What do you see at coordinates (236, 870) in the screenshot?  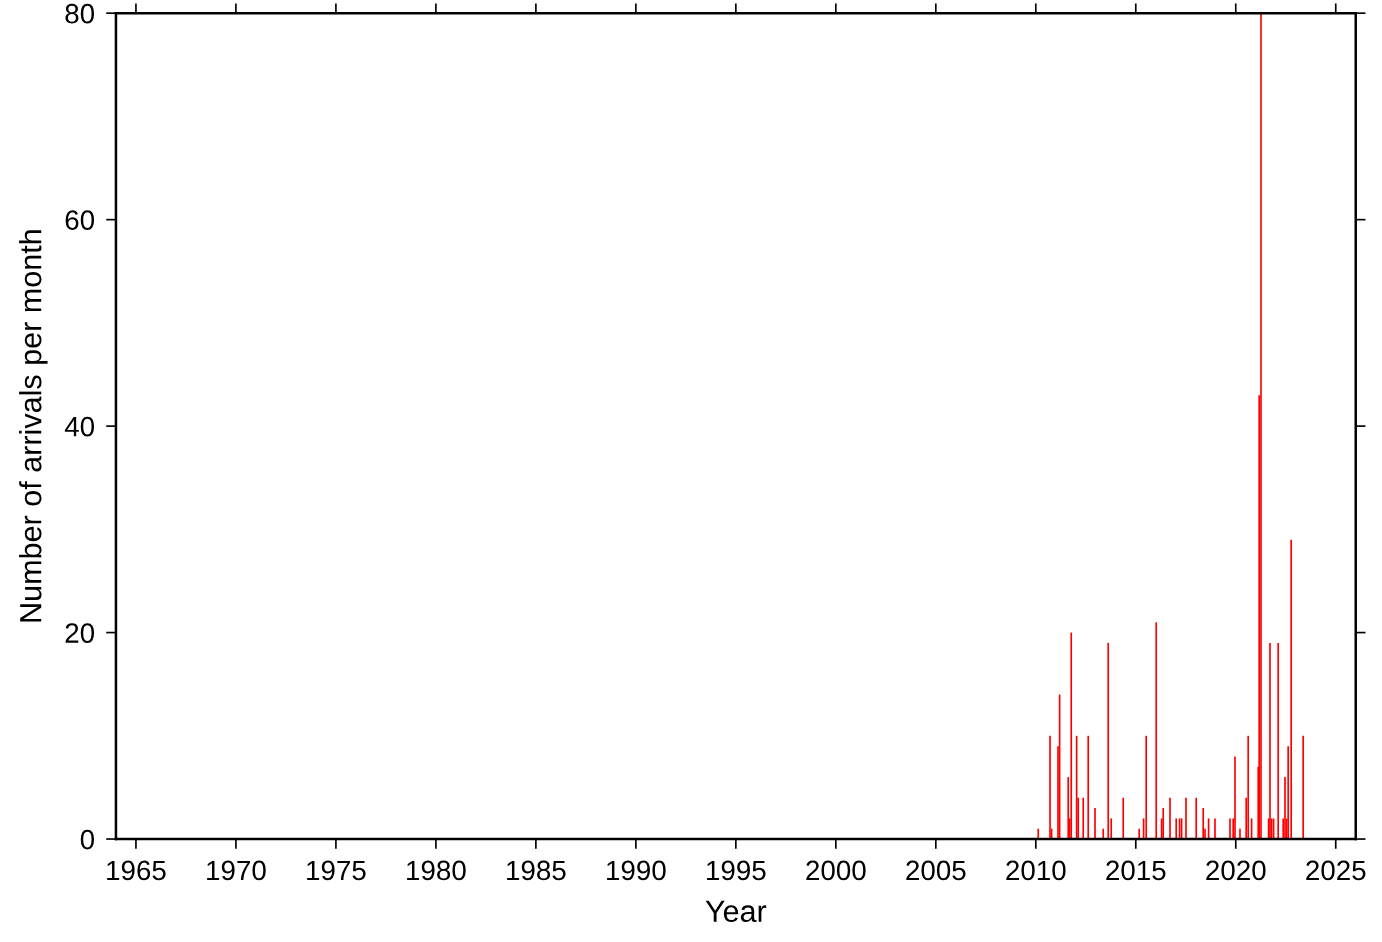 I see `x-tick-label: 1970` at bounding box center [236, 870].